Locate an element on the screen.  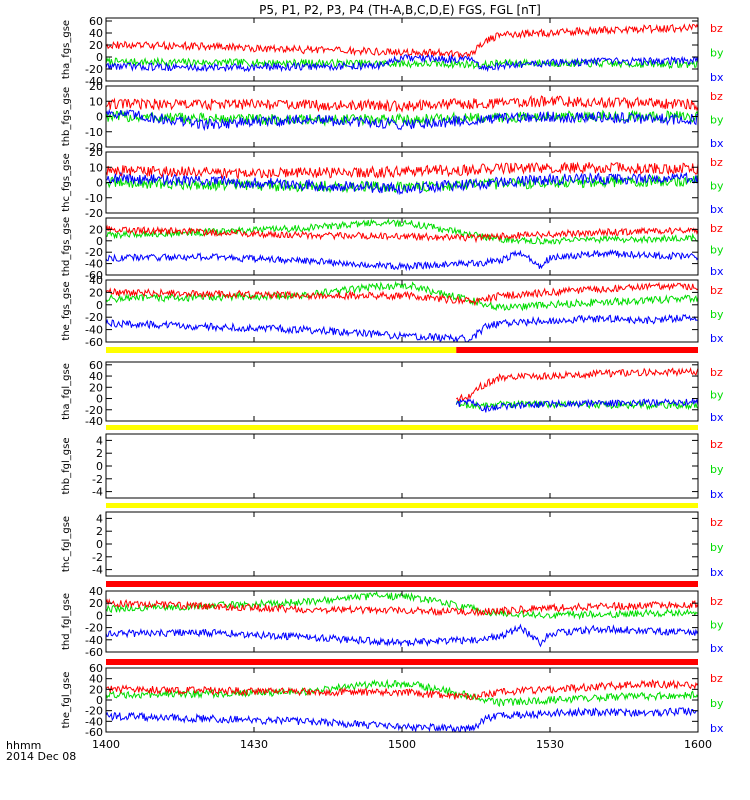
panel-label: thd_fgs_gse is located at coordinates (66, 246).